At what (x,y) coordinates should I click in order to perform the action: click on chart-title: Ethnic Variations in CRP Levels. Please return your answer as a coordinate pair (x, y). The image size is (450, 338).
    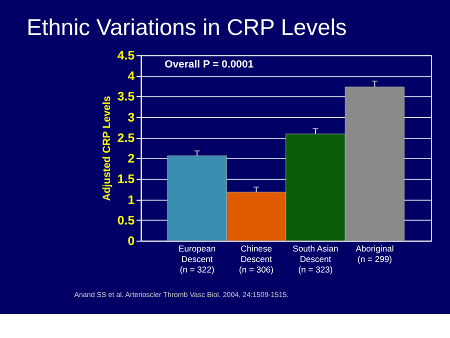
    Looking at the image, I should click on (186, 27).